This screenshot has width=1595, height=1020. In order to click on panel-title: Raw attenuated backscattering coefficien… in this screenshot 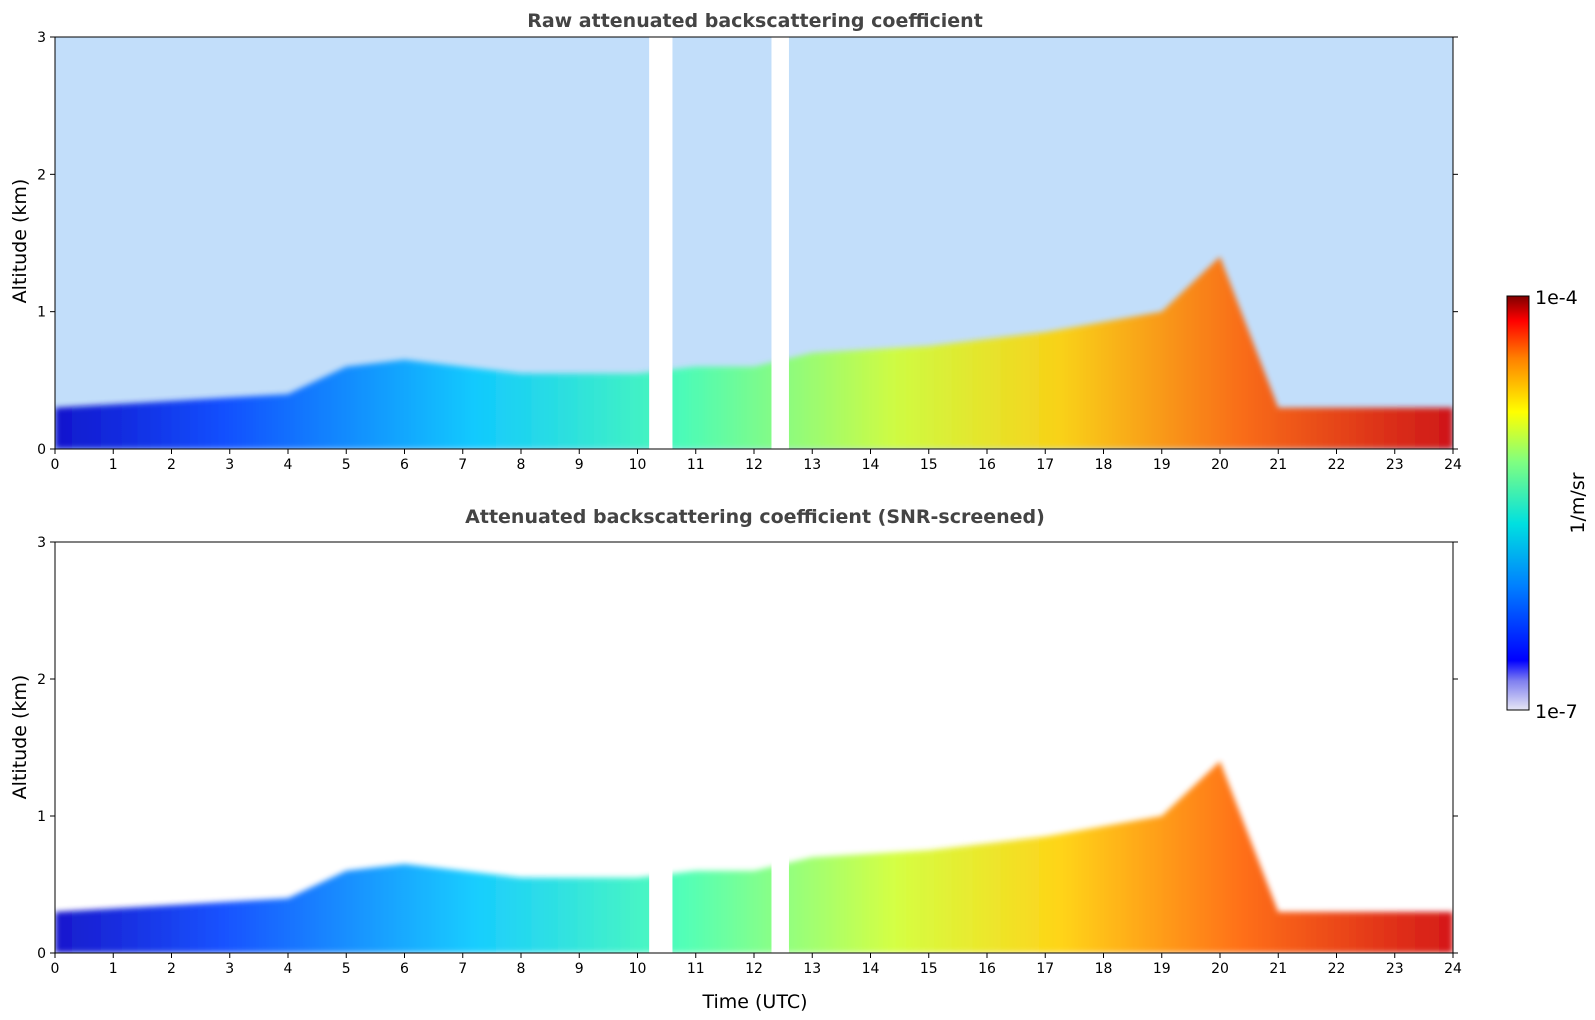, I will do `click(755, 21)`.